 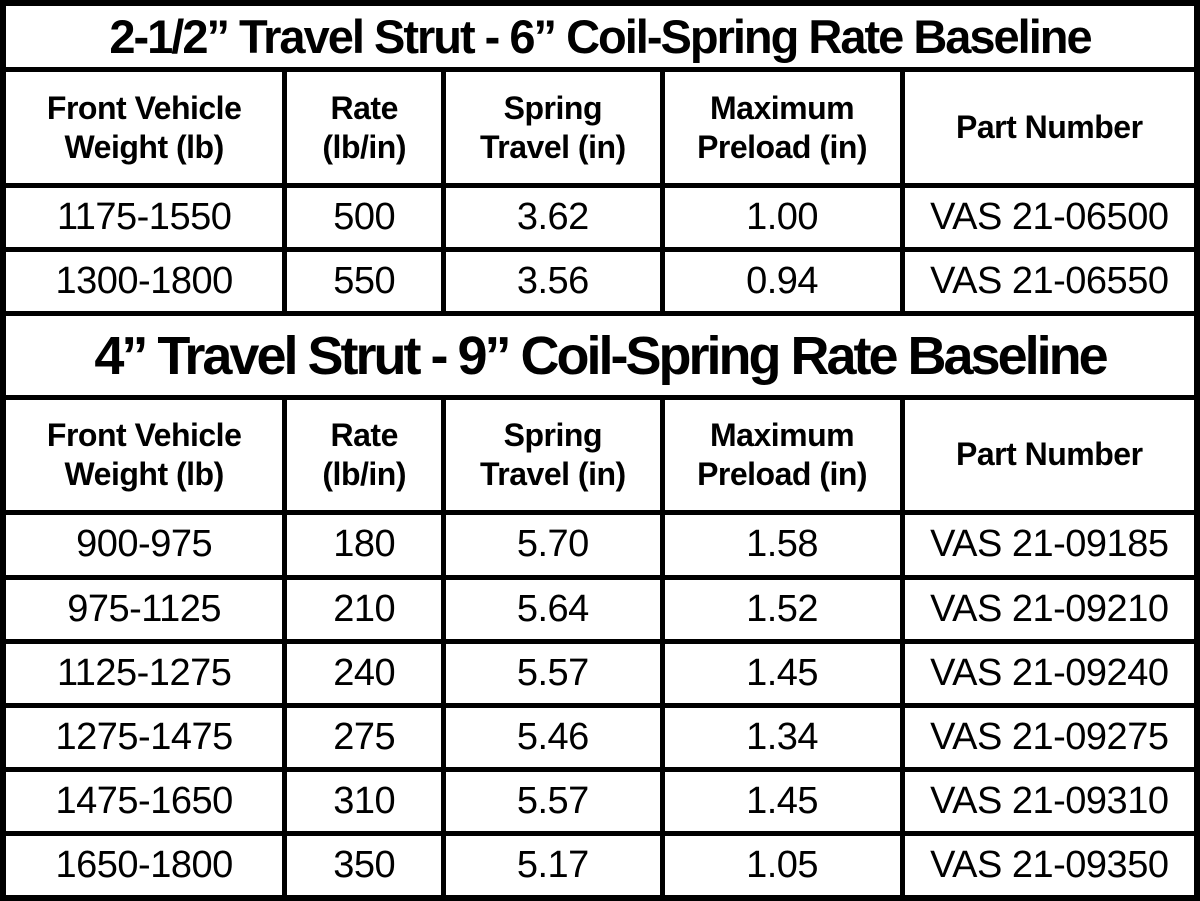 What do you see at coordinates (1049, 218) in the screenshot?
I see `cell-part-number: VAS 21-06500` at bounding box center [1049, 218].